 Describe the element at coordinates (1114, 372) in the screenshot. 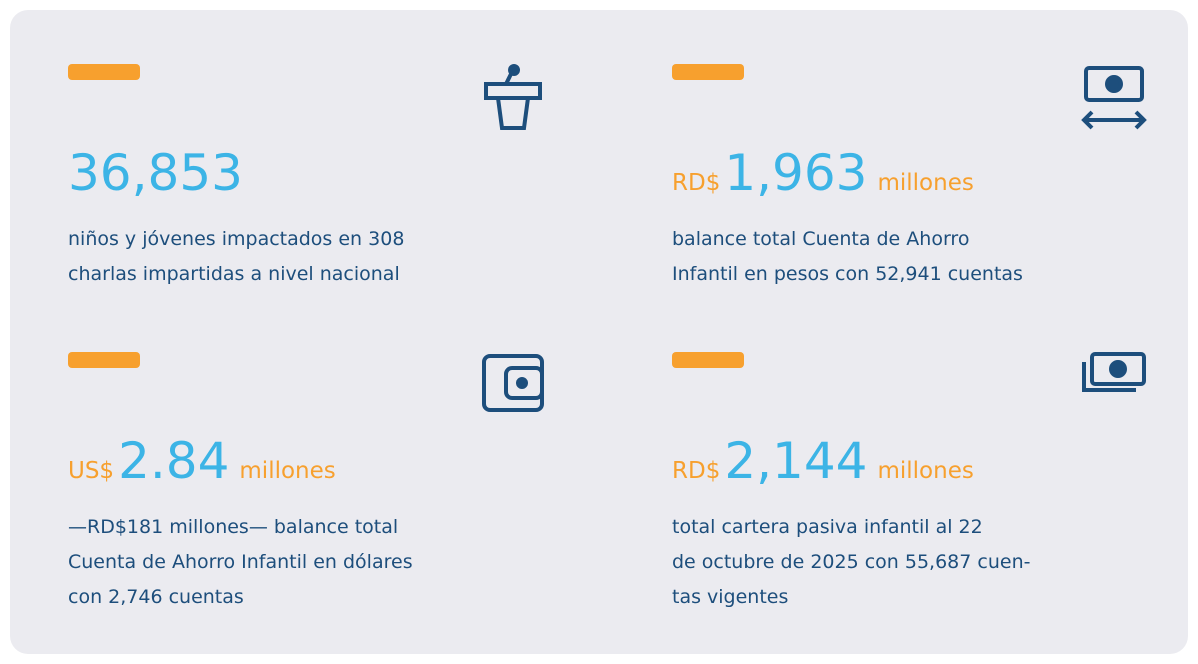

I see `cash-icon` at that location.